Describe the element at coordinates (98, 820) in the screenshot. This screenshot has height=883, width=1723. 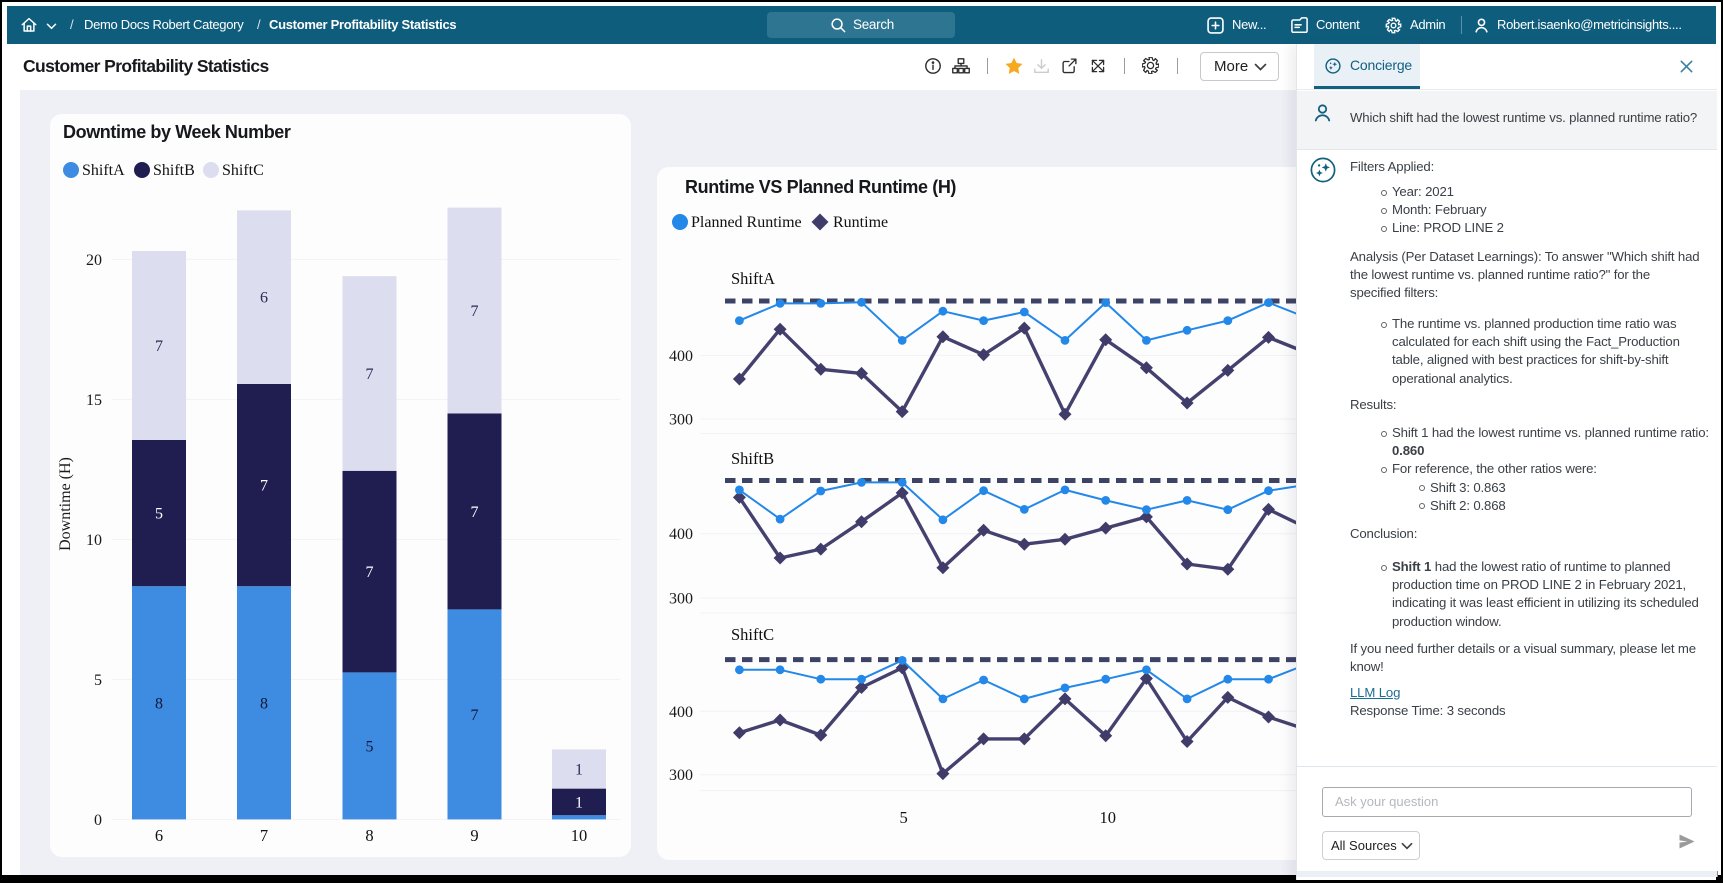
I see `svg-text: 0` at that location.